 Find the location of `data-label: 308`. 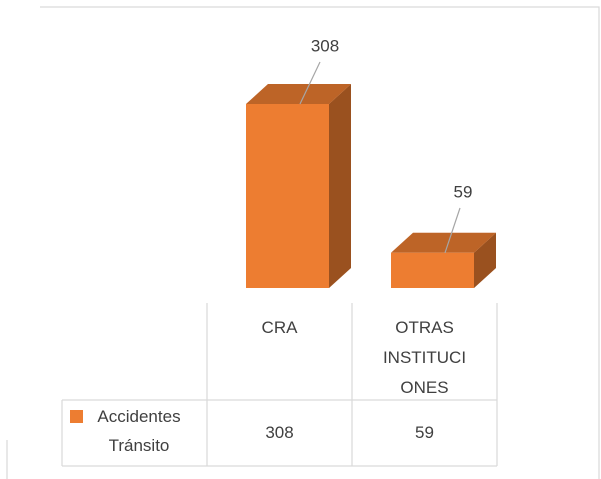

data-label: 308 is located at coordinates (325, 45).